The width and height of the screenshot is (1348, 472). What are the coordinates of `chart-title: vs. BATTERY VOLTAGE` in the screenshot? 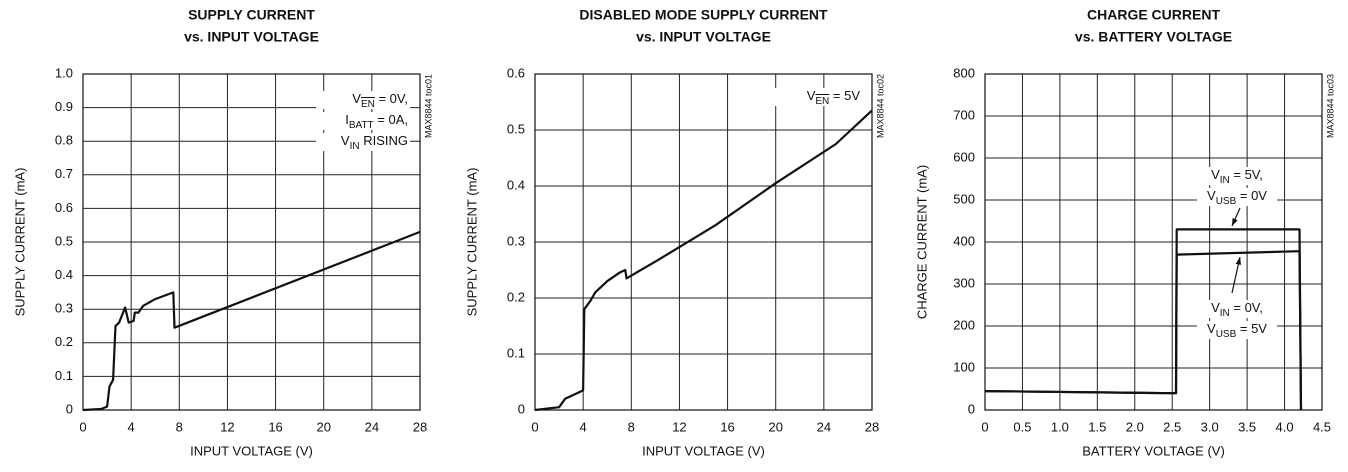 It's located at (1153, 37).